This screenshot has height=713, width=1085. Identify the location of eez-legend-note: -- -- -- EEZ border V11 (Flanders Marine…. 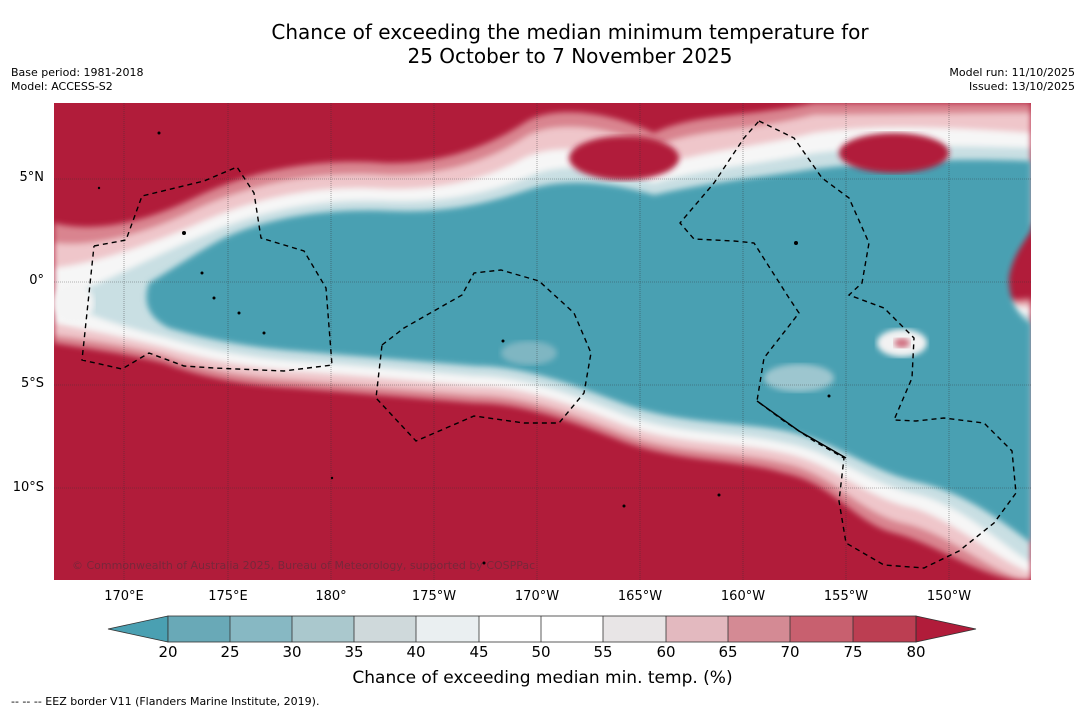
(165, 701).